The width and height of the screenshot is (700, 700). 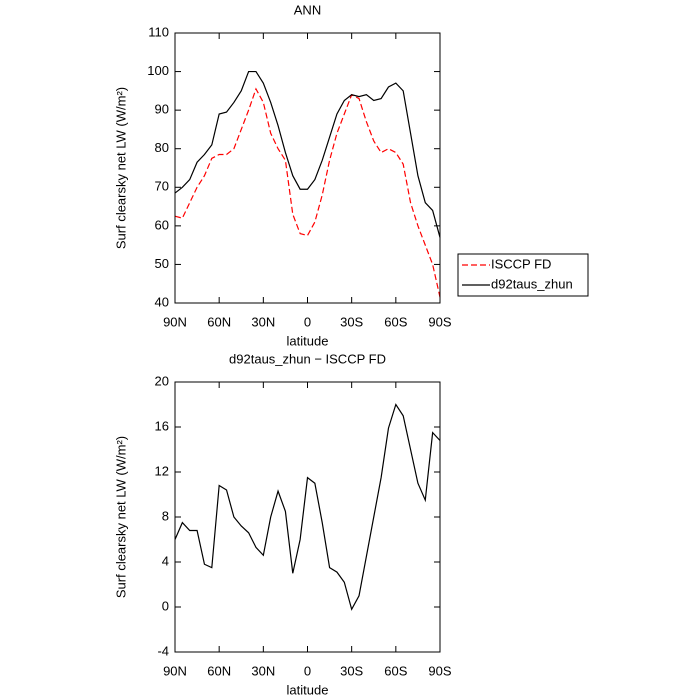 I want to click on y-tick-label: 4, so click(x=165, y=560).